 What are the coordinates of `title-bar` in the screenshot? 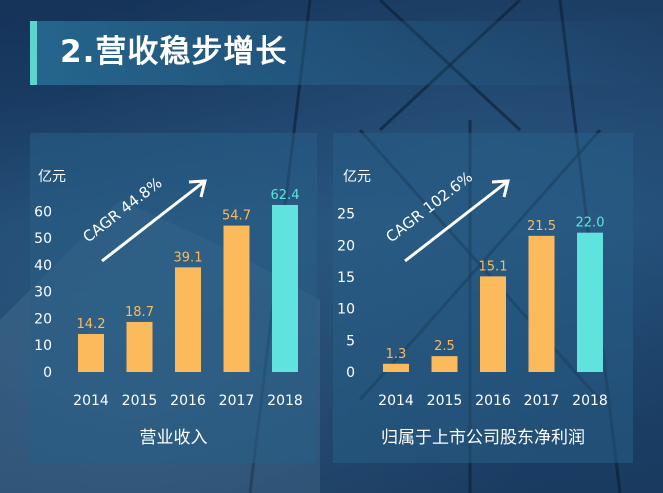 It's located at (346, 53).